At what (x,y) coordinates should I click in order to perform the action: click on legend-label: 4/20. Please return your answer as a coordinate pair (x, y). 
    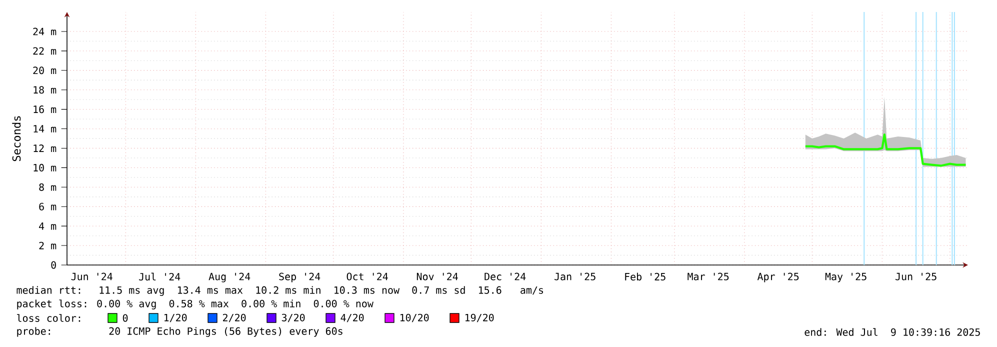
    Looking at the image, I should click on (352, 318).